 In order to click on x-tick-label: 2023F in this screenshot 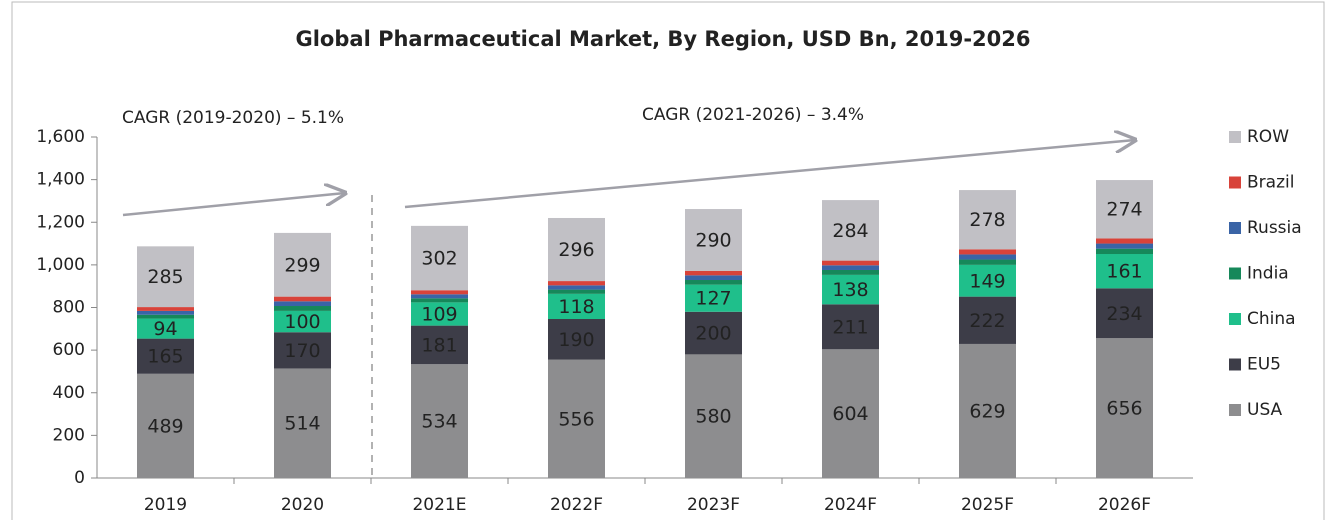, I will do `click(713, 505)`.